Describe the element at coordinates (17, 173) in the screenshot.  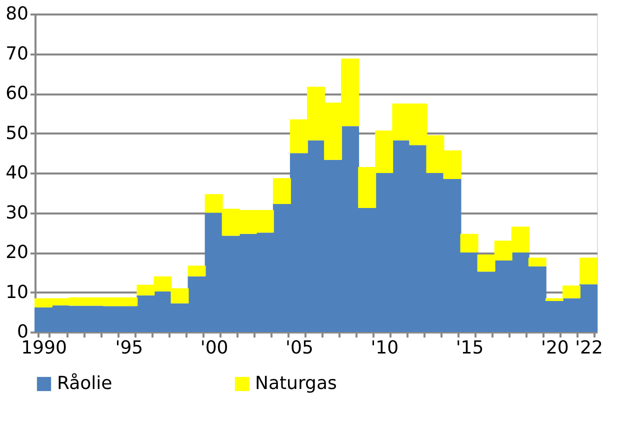
I see `y-tick-label: 40` at that location.